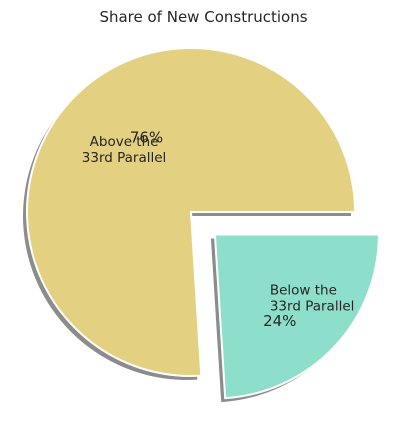  Describe the element at coordinates (203, 17) in the screenshot. I see `chart-title: Share of New Constructions` at that location.